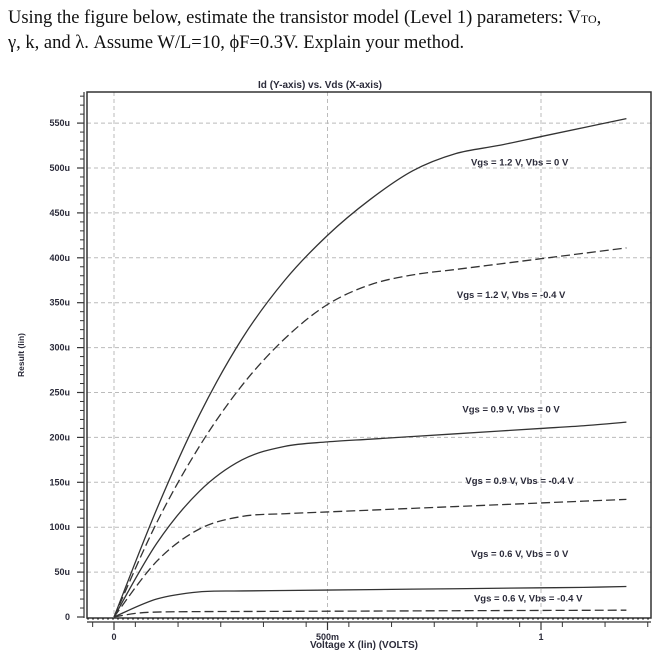  Describe the element at coordinates (520, 162) in the screenshot. I see `curve-label: Vgs = 1.2 V, Vbs = 0 V` at that location.